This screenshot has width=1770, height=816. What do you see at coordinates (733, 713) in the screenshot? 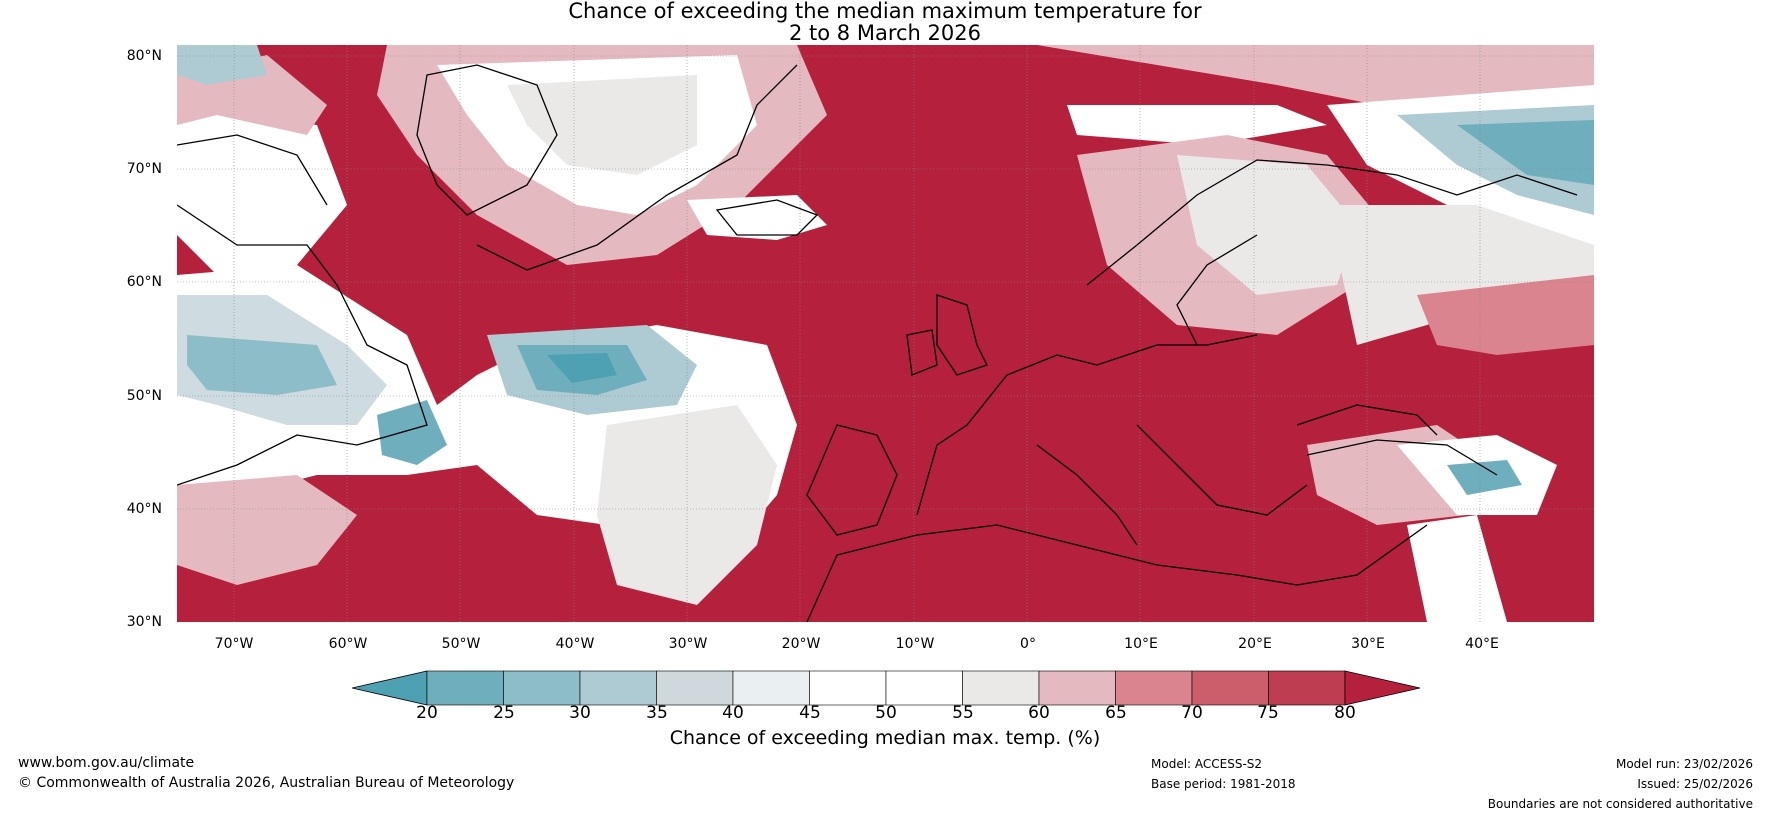
I see `colorbar-tick-40: 40` at bounding box center [733, 713].